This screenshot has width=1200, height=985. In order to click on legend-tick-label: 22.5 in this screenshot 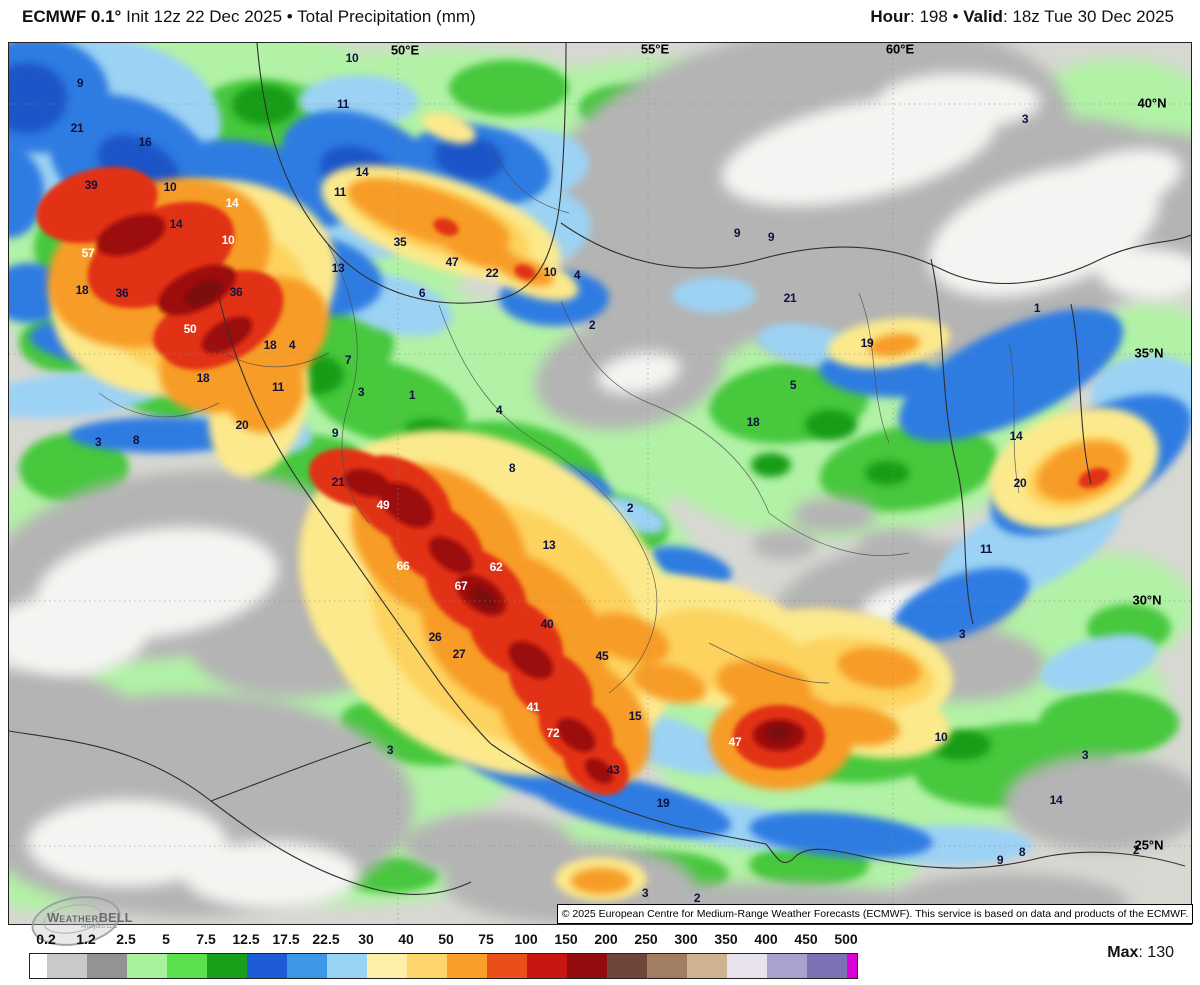, I will do `click(326, 939)`.